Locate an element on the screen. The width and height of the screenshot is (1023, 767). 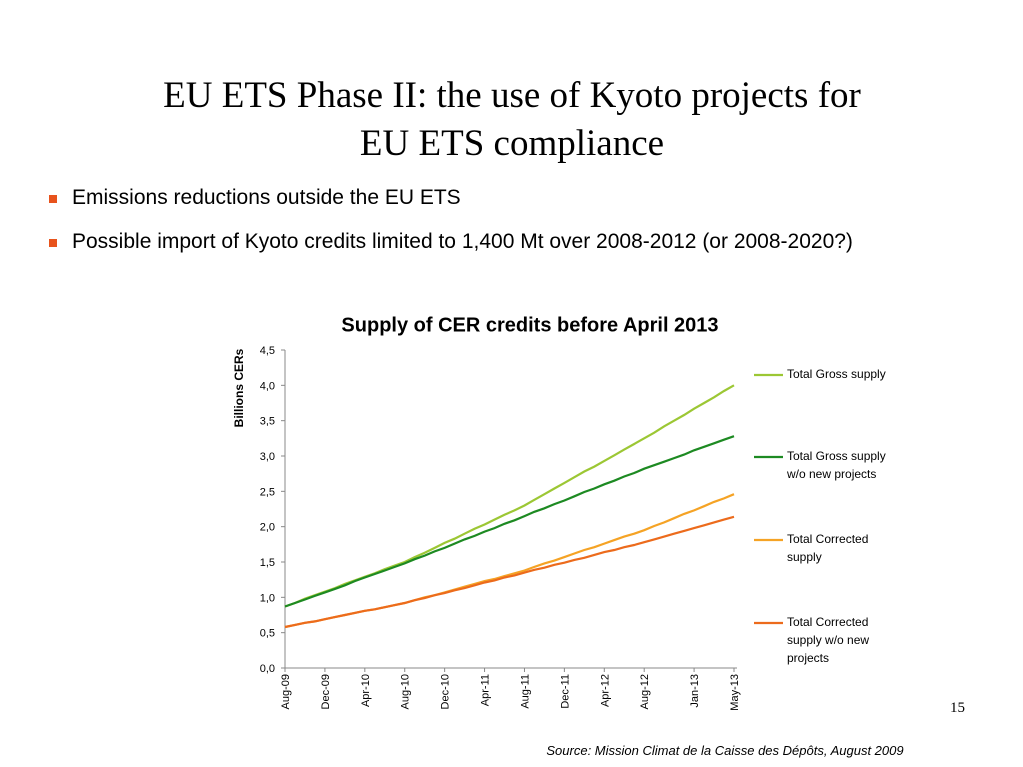
x-tick-label: Dec-11 is located at coordinates (565, 691).